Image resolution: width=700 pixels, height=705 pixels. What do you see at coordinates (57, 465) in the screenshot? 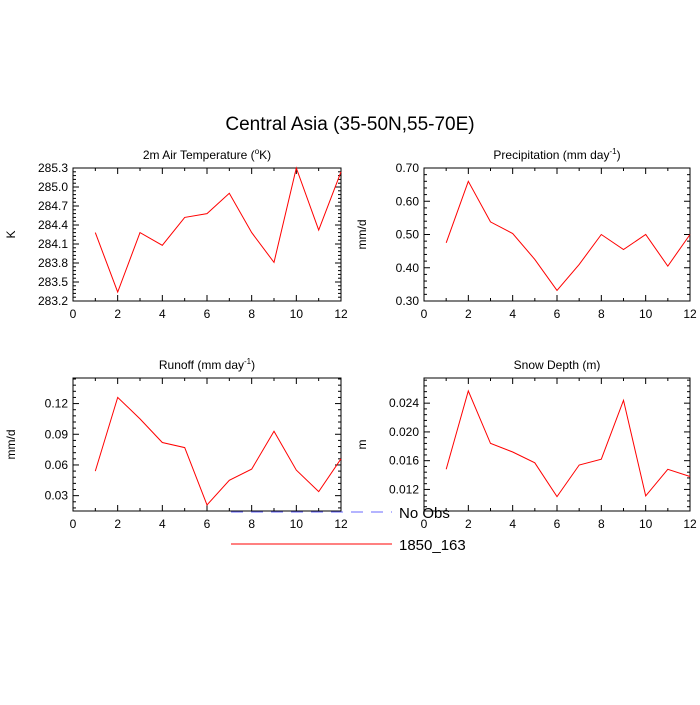
I see `y-tick-label: 0.06` at bounding box center [57, 465].